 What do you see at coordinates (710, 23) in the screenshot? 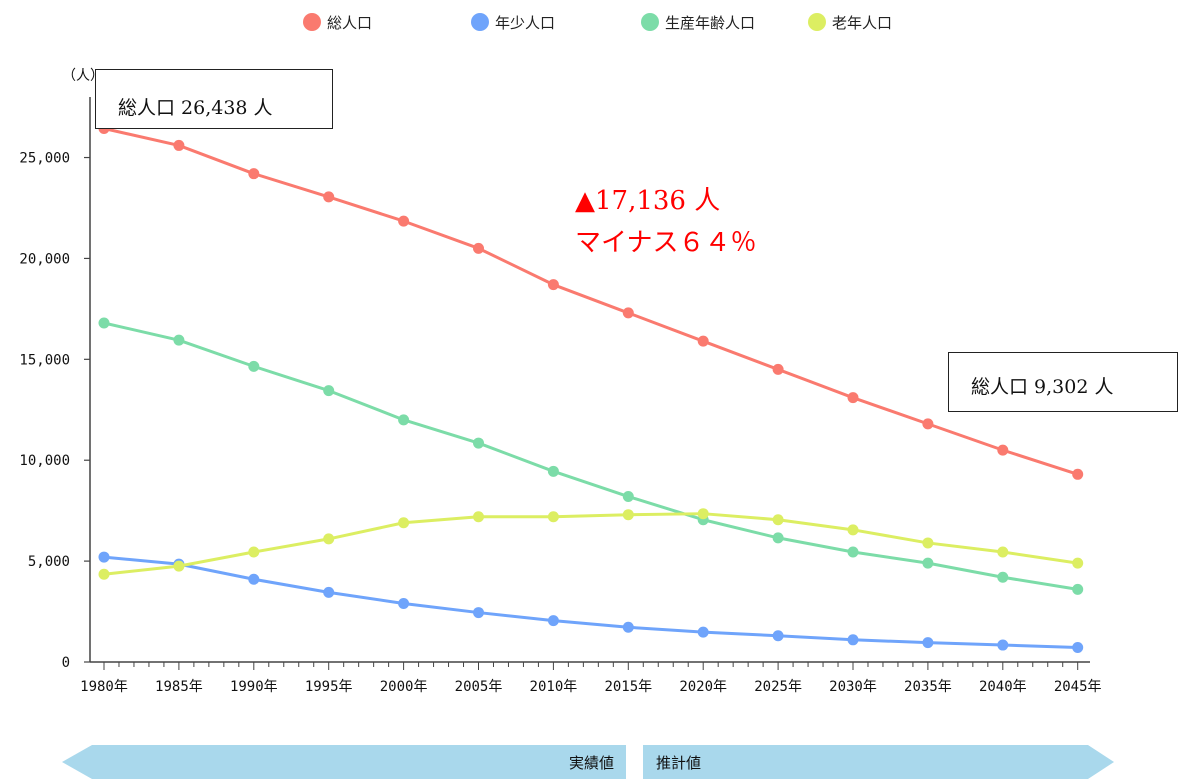
I see `legend-label: 生産年齢人口` at bounding box center [710, 23].